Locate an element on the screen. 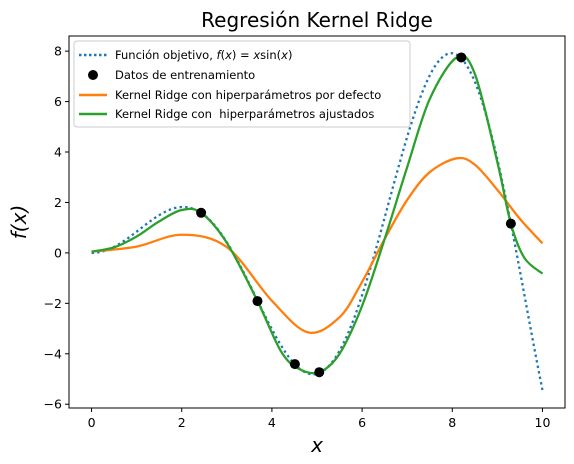 The height and width of the screenshot is (464, 574). legend-label-training: Datos de entrenamiento is located at coordinates (185, 75).